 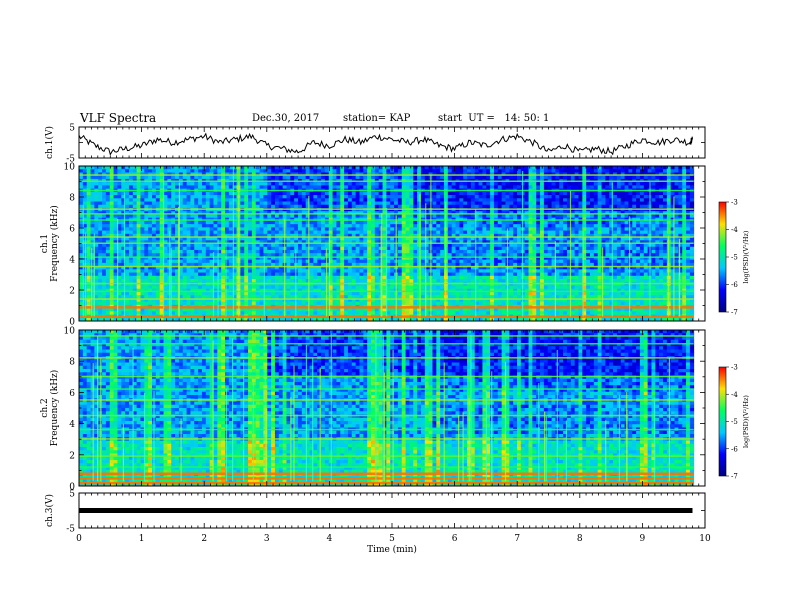 I want to click on y-tick-label: 8, so click(x=72, y=363).